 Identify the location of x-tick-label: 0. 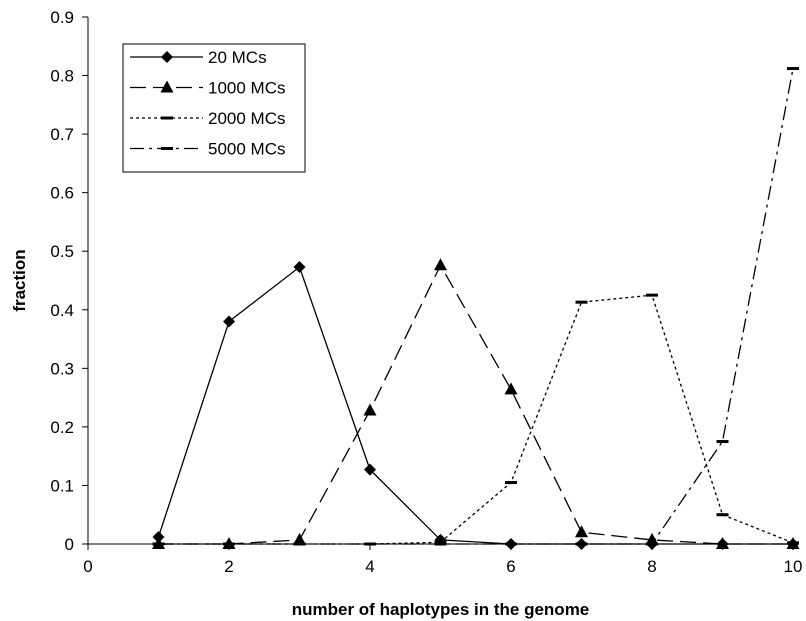
(87, 566).